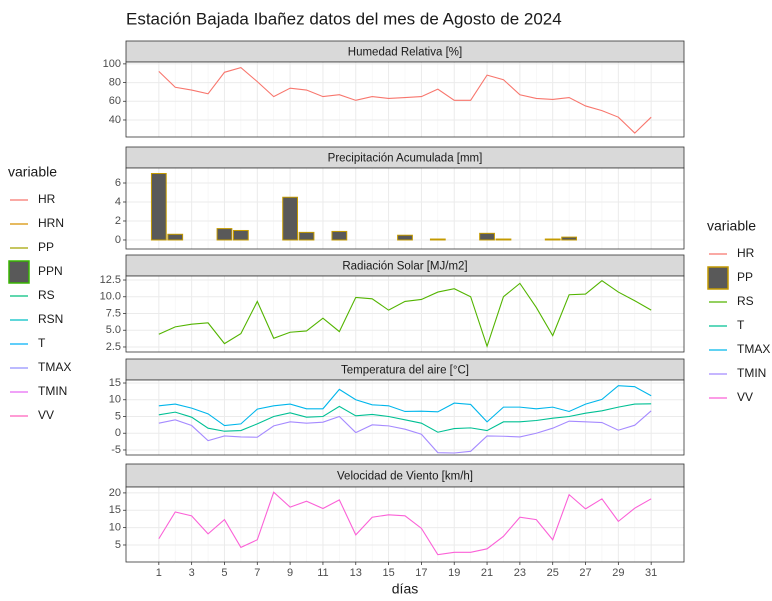 Image resolution: width=772 pixels, height=601 pixels. Describe the element at coordinates (405, 371) in the screenshot. I see `panel-title: Temperatura del aire [°C]` at that location.